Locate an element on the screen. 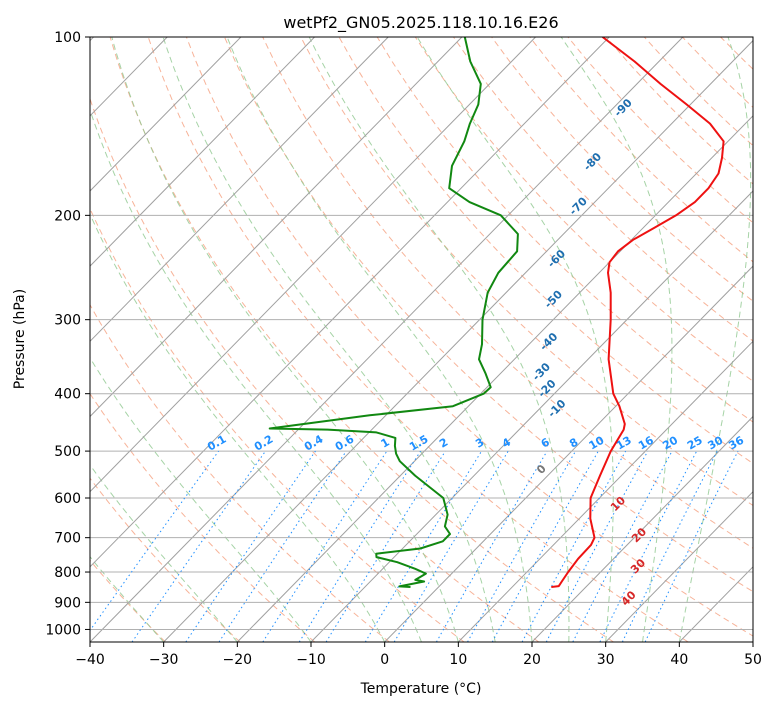 This screenshot has height=708, width=775. x-tick-label: 40 is located at coordinates (679, 660).